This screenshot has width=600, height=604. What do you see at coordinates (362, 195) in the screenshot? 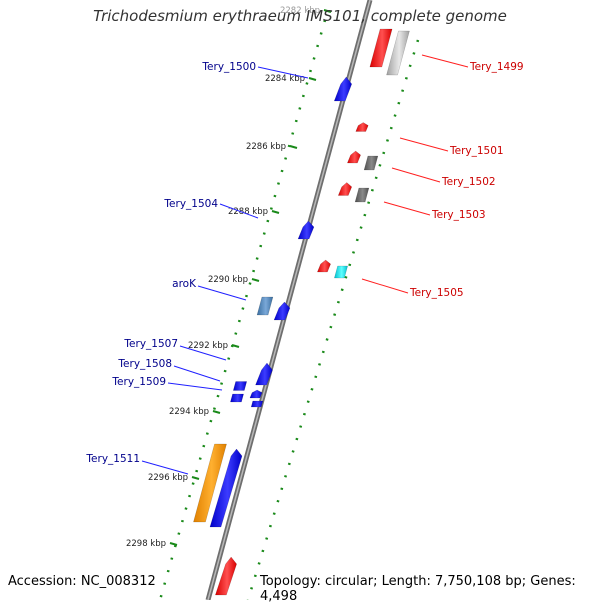
I see `gene-block-tery-1503-secondary` at bounding box center [362, 195].